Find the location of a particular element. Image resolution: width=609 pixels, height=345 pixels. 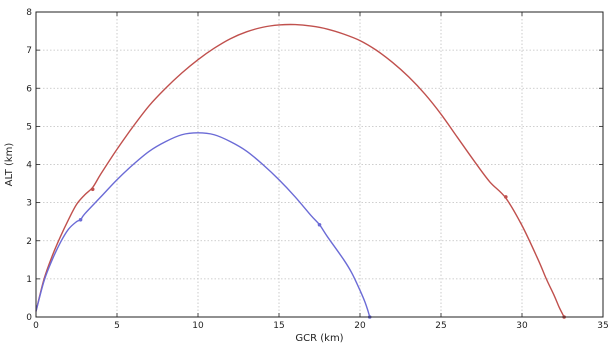

x-axis-label: GCR (km) is located at coordinates (319, 338).